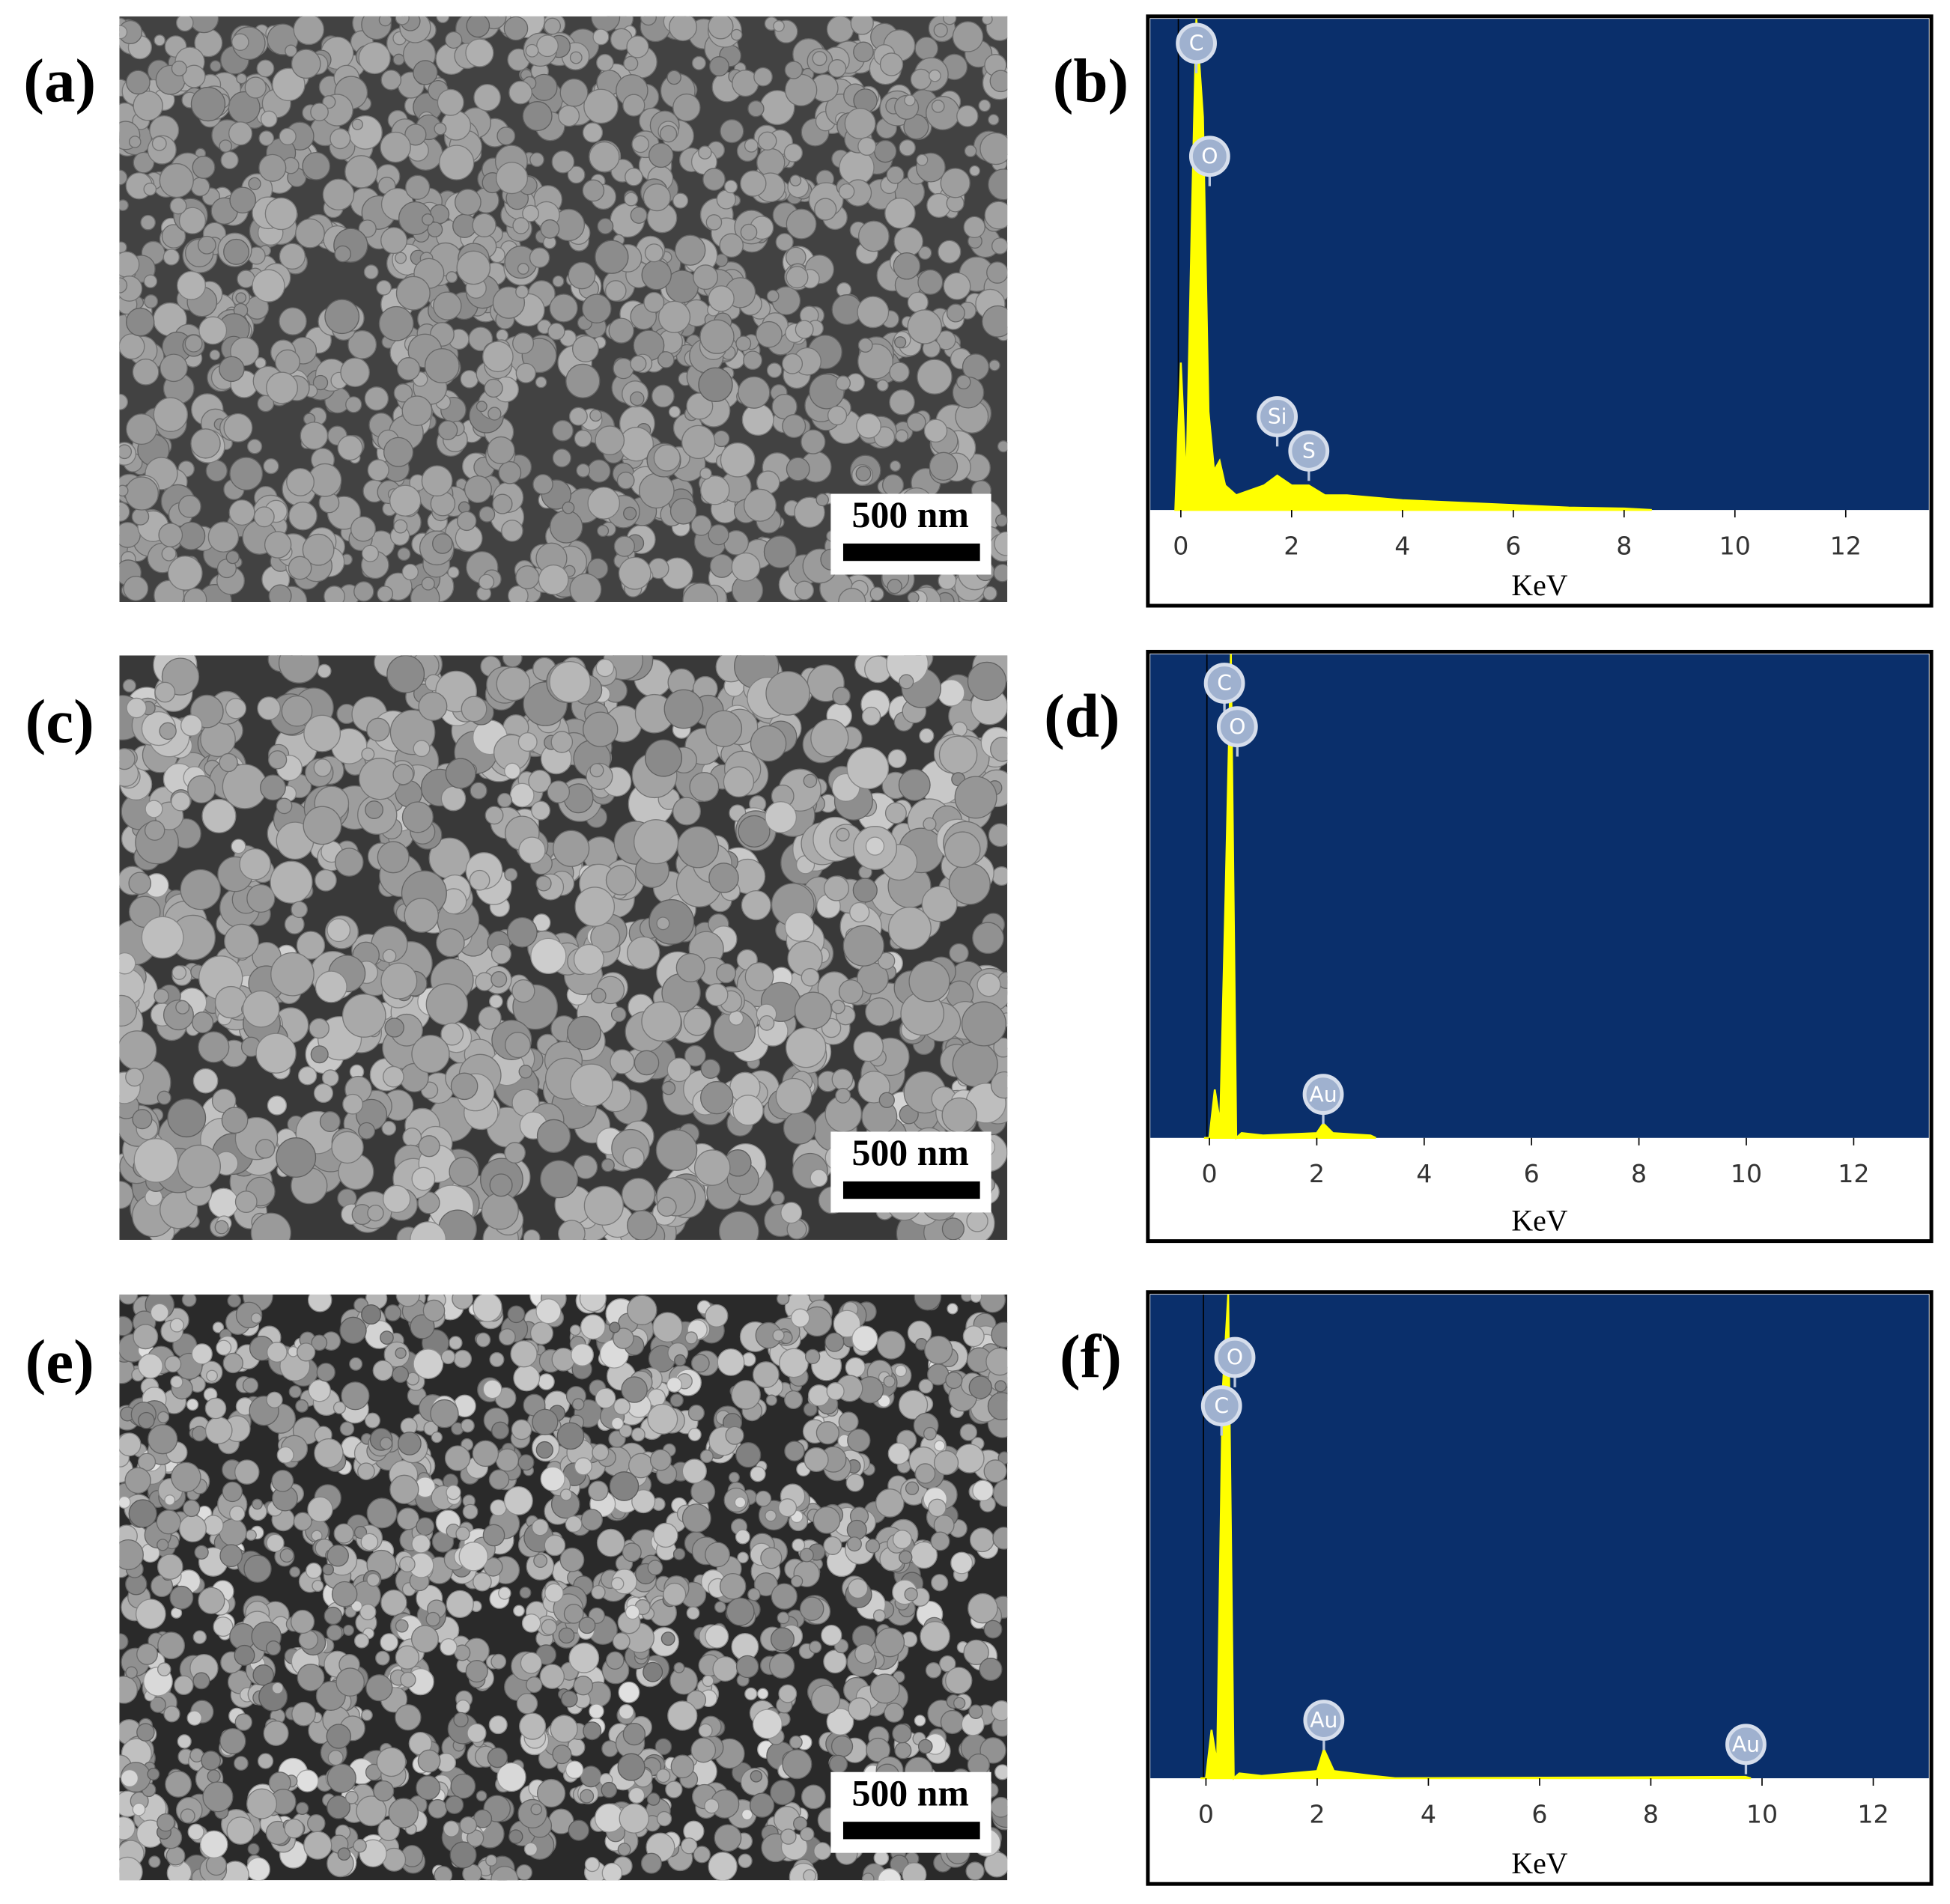 The height and width of the screenshot is (1904, 1950). What do you see at coordinates (911, 1831) in the screenshot?
I see `scale-bar` at bounding box center [911, 1831].